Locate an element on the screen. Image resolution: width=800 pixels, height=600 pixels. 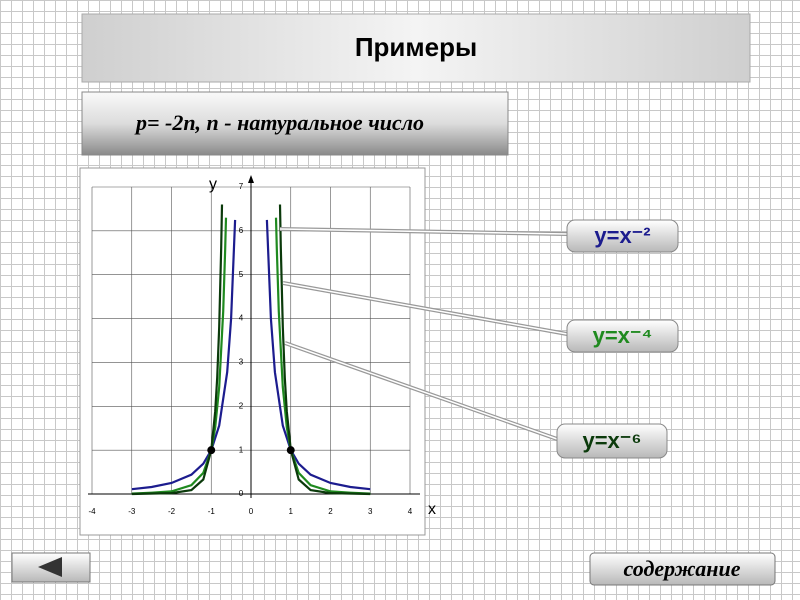
legend-label: y=x⁻² is located at coordinates (622, 235).